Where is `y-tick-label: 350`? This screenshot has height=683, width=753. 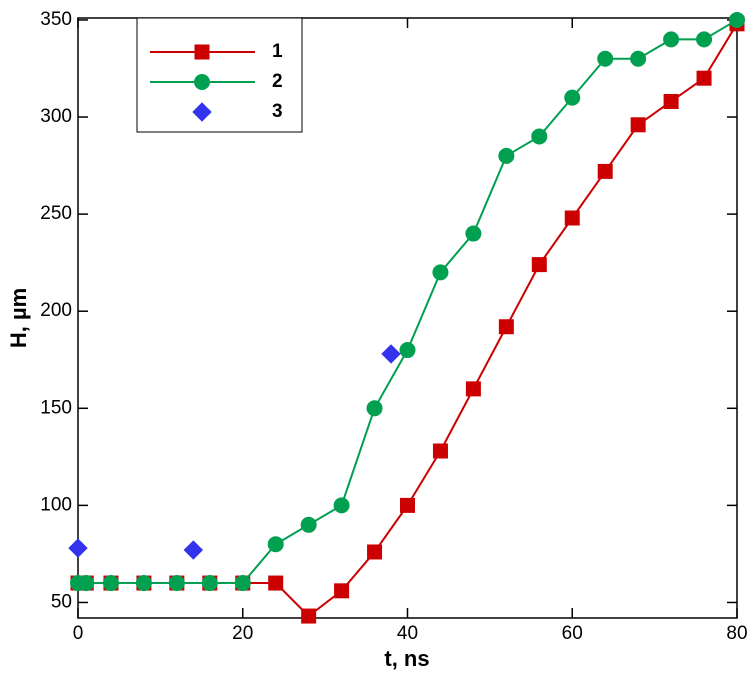 y-tick-label: 350 is located at coordinates (56, 19).